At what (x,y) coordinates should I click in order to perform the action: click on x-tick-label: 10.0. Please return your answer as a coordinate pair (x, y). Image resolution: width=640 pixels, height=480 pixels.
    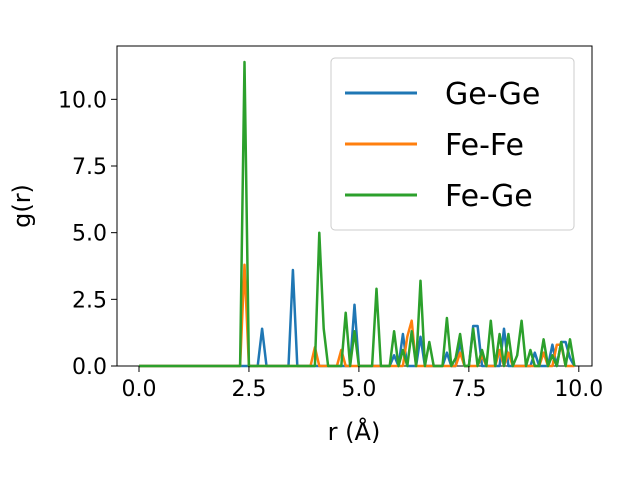
    Looking at the image, I should click on (578, 389).